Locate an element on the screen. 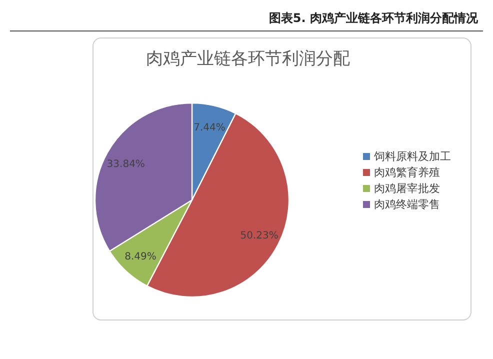 The width and height of the screenshot is (493, 359). data-label: 8.49% is located at coordinates (140, 256).